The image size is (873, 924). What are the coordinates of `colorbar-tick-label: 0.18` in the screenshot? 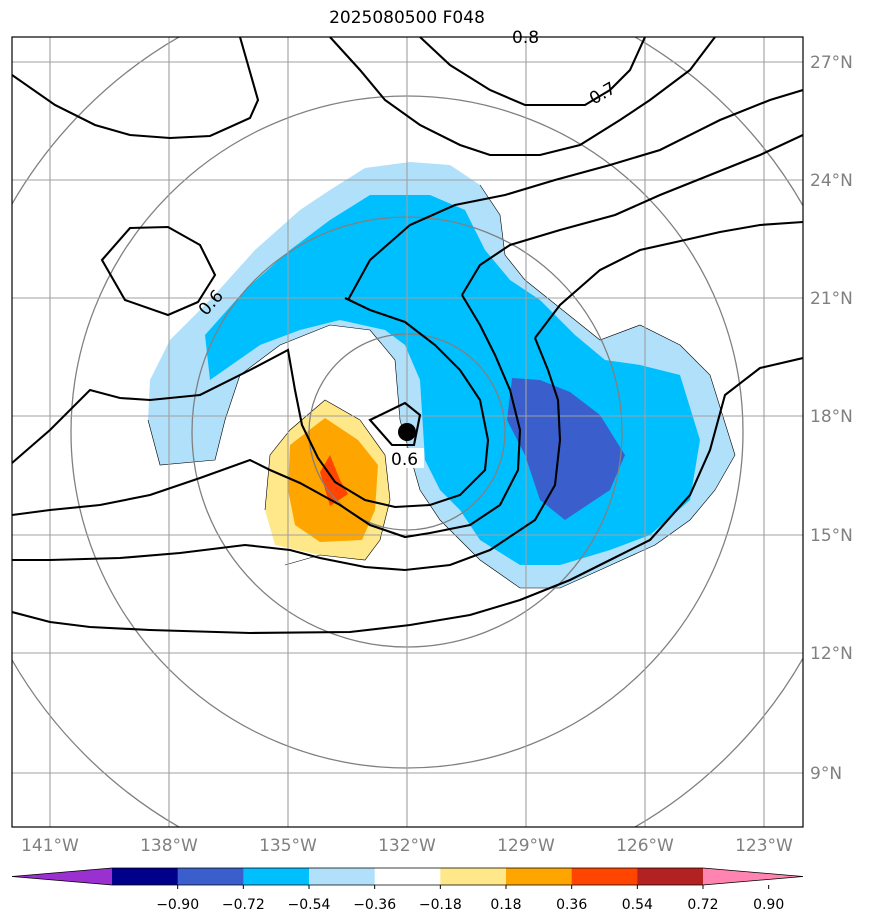 It's located at (505, 905).